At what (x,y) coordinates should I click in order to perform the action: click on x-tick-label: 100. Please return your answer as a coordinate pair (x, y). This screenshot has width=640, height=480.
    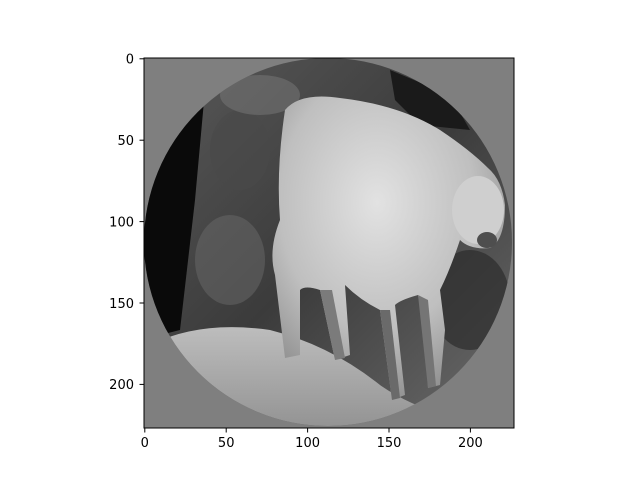
    Looking at the image, I should click on (307, 443).